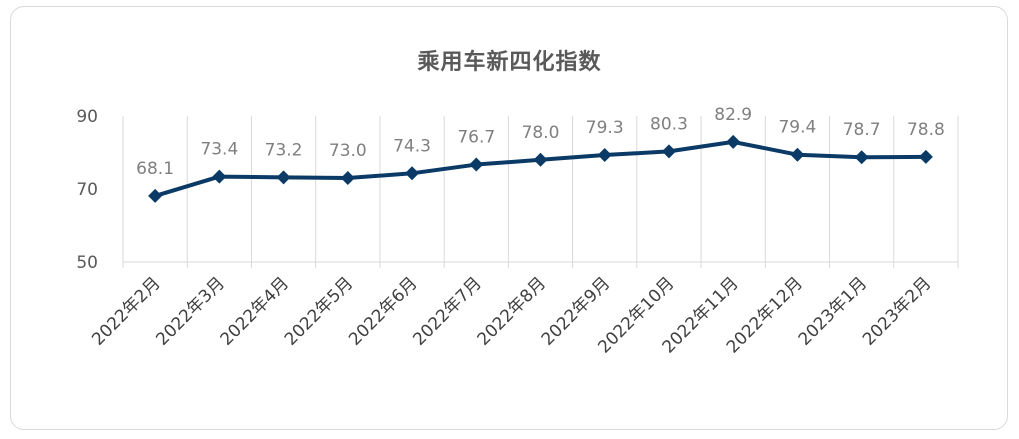  What do you see at coordinates (512, 311) in the screenshot?
I see `x-tick-label: 2022年8月` at bounding box center [512, 311].